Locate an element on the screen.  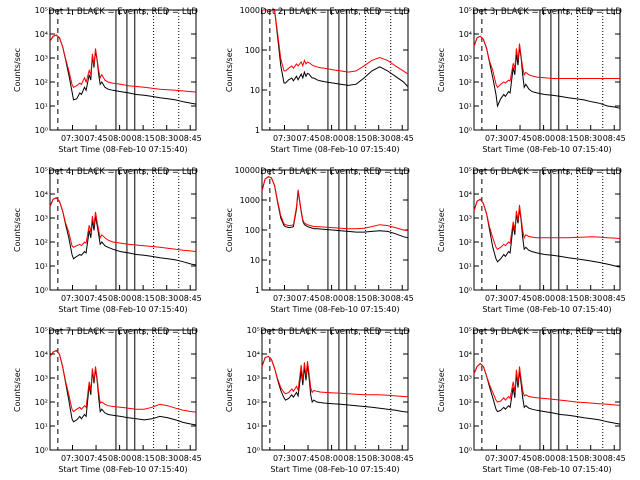
panel-title: Det 3: BLACK = Events, RED = LLD is located at coordinates (547, 12).